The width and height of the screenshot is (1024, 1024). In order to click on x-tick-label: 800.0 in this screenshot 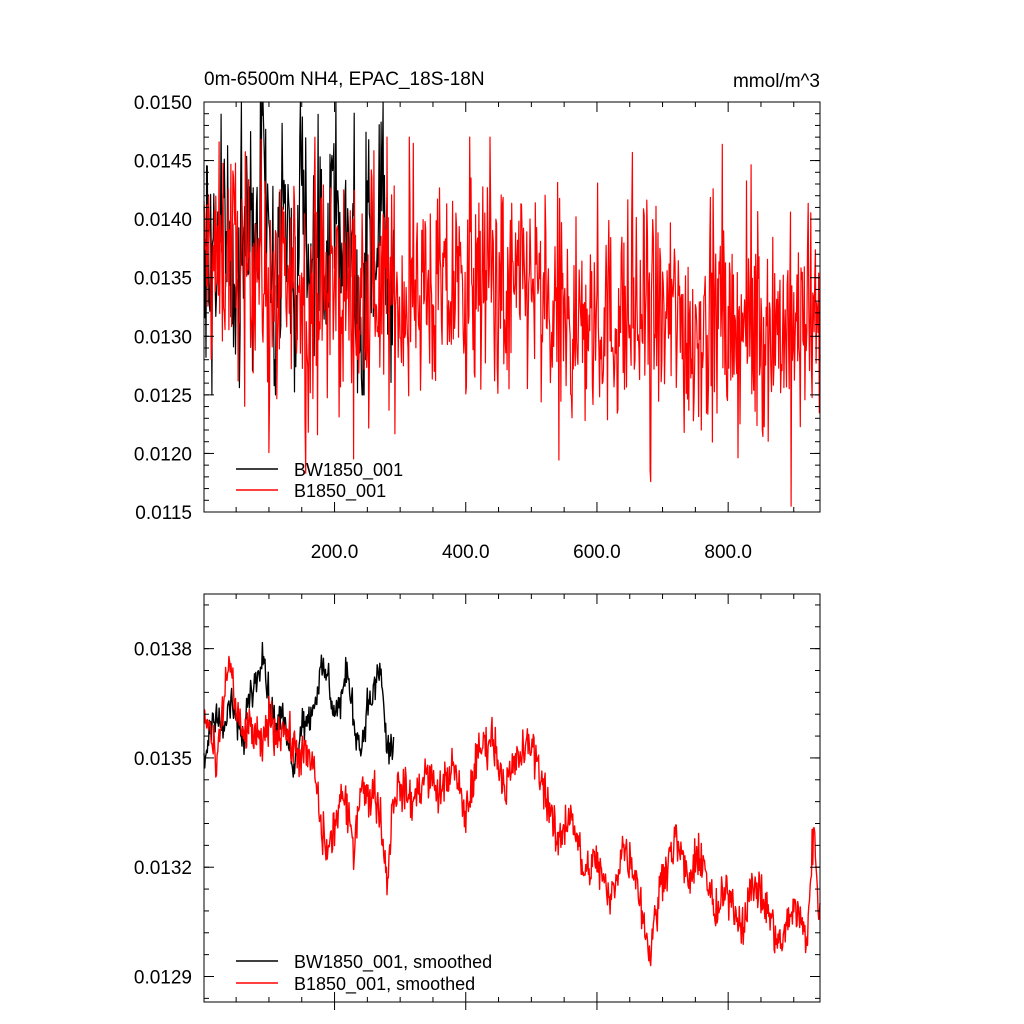, I will do `click(728, 552)`.